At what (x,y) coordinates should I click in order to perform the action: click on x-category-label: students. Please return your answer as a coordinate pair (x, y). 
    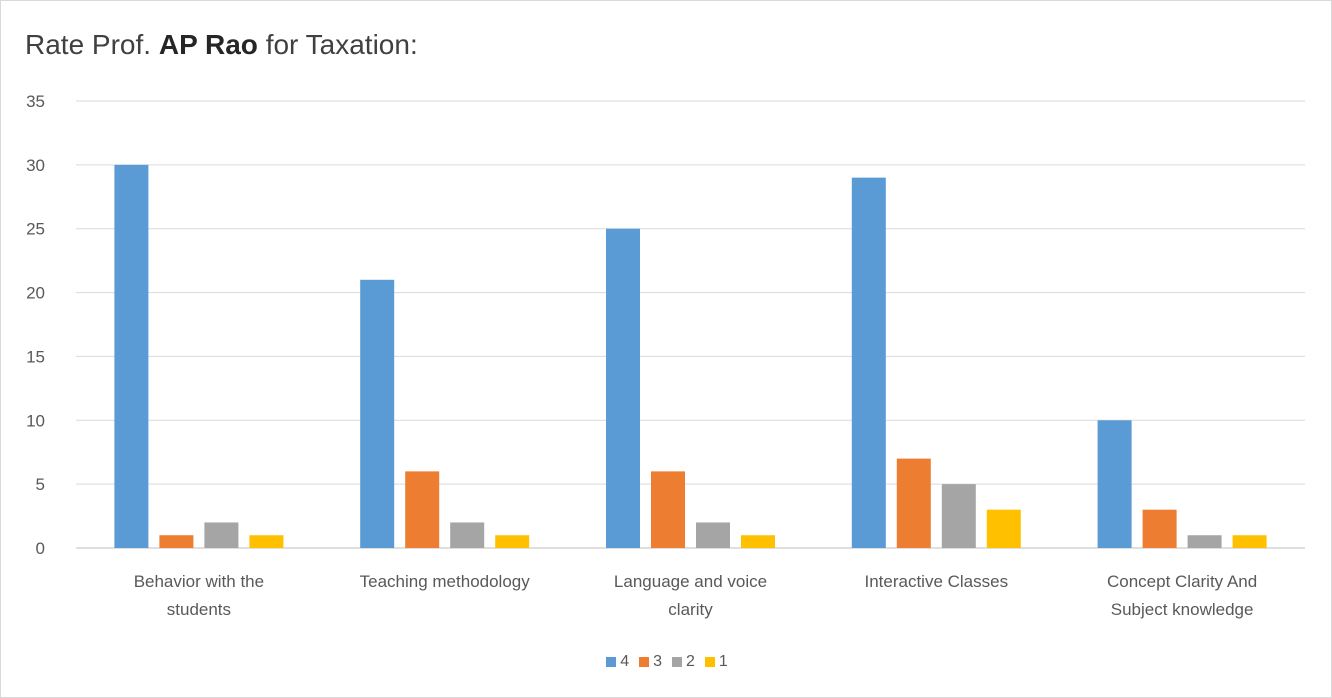
    Looking at the image, I should click on (199, 609).